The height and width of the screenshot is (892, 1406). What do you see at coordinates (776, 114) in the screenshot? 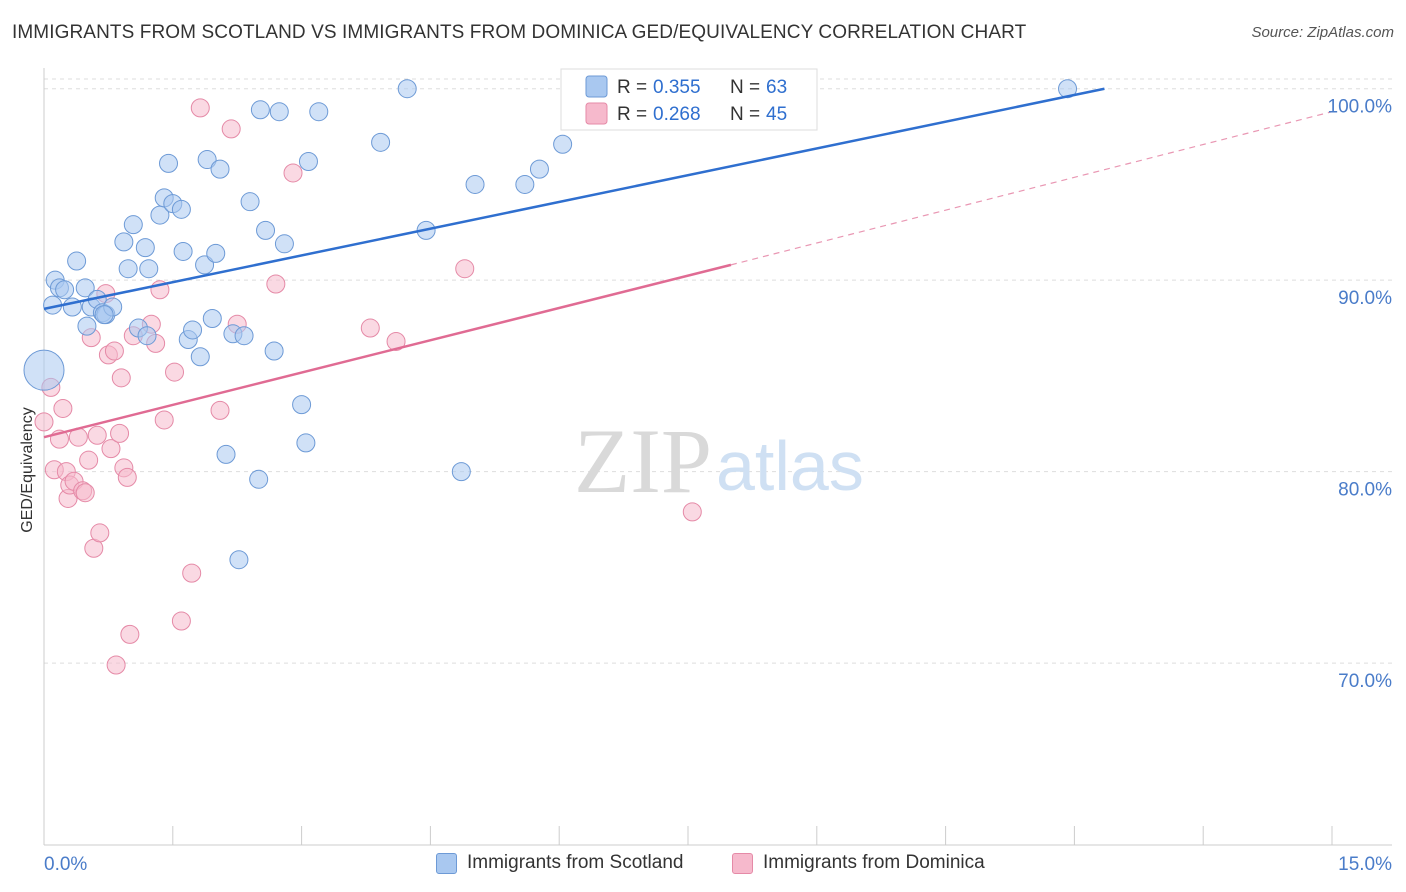
I see `legend-n-value-dominica: 45` at bounding box center [776, 114].